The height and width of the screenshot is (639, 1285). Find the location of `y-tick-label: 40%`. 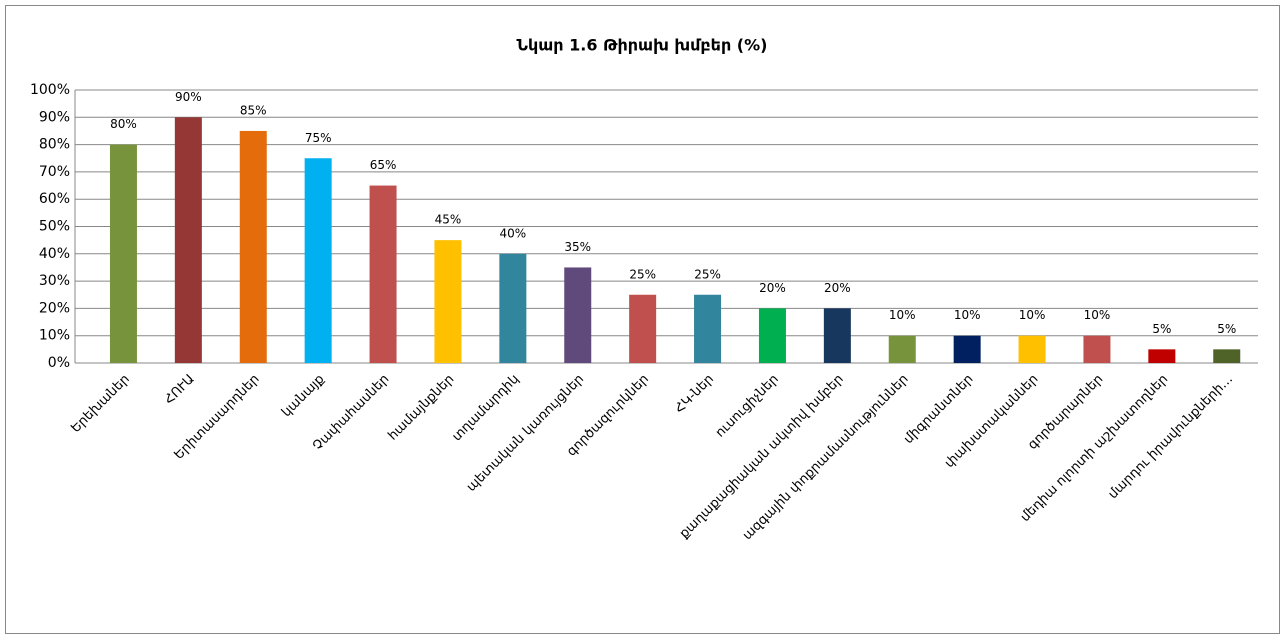

y-tick-label: 40% is located at coordinates (54, 254).